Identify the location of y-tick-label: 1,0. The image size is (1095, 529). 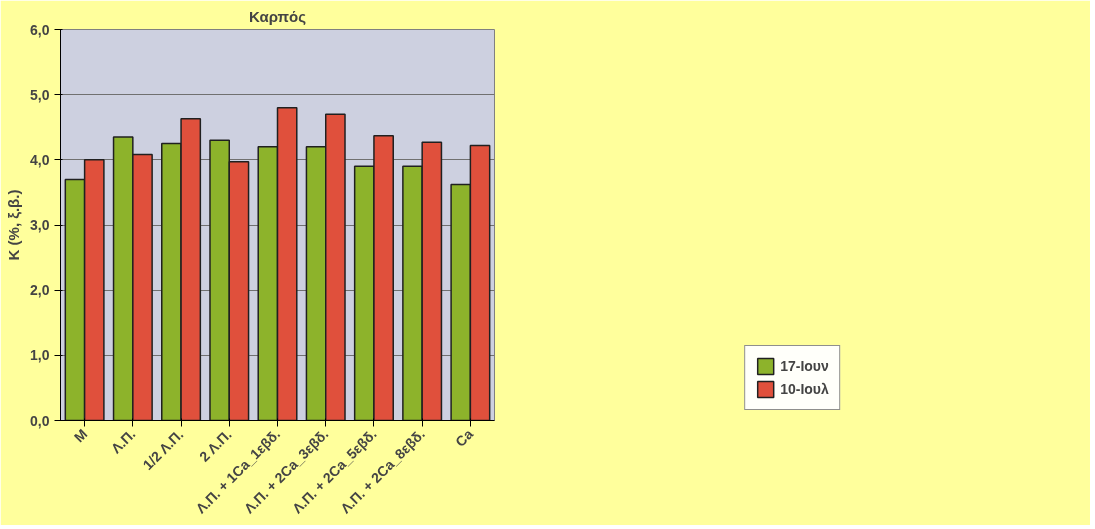
(40, 355).